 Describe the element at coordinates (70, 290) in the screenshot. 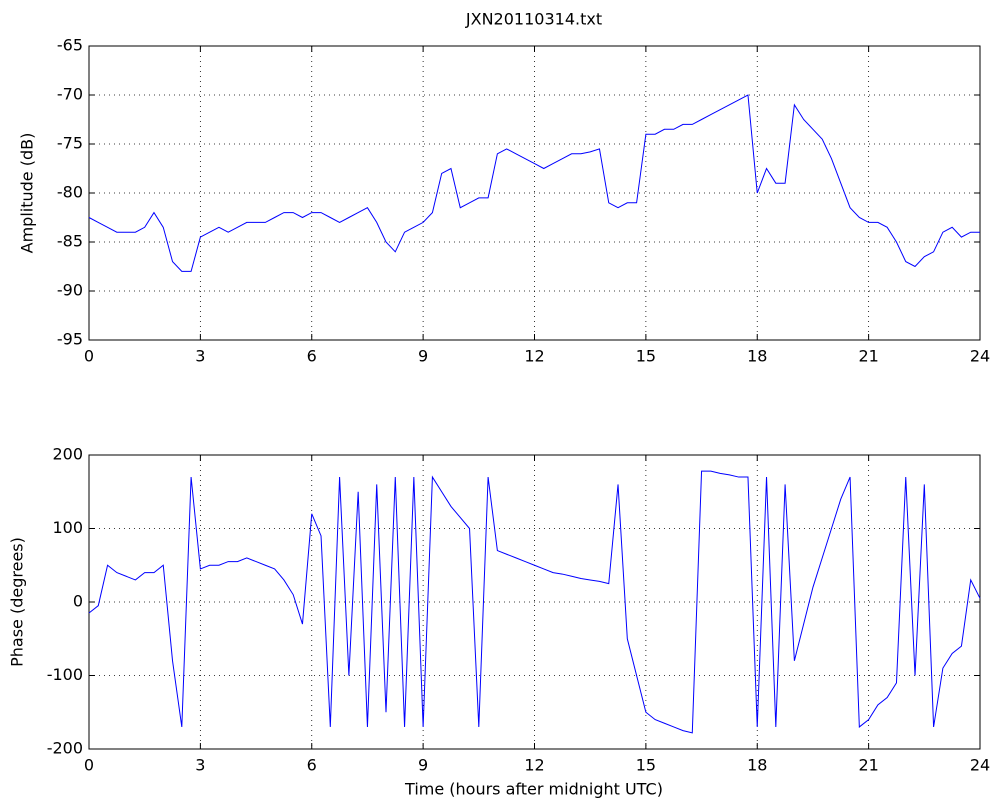

I see `y-tick-label: -90` at that location.